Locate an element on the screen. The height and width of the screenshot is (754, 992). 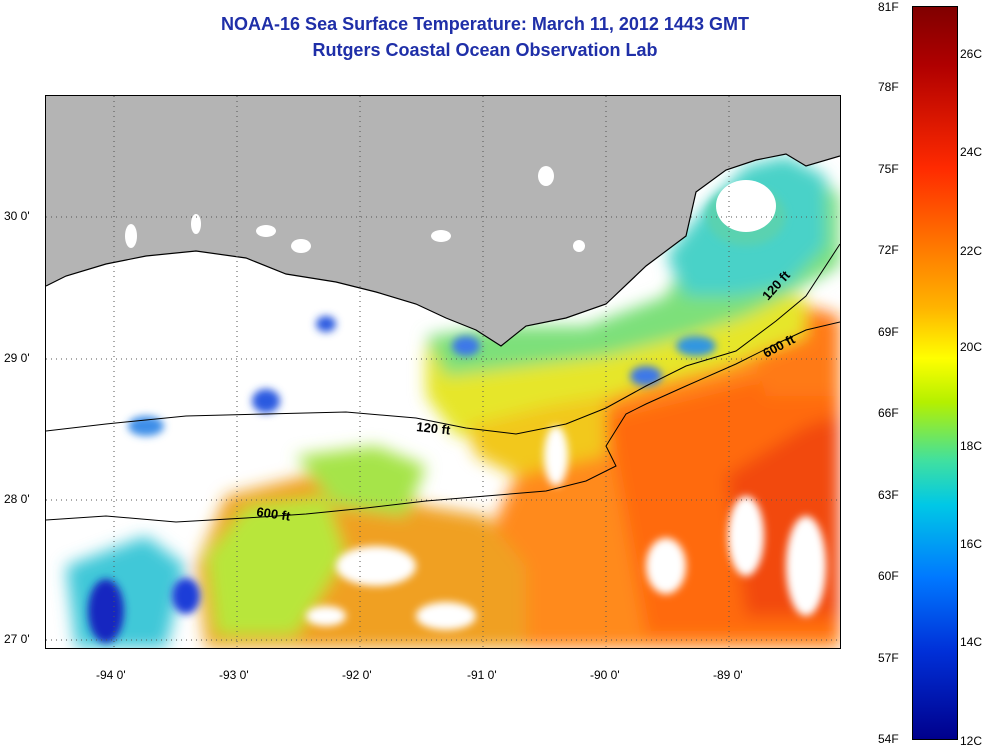
colorbar-c-label: 20C is located at coordinates (971, 347).